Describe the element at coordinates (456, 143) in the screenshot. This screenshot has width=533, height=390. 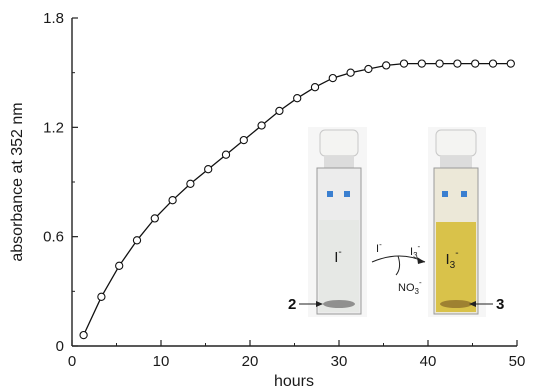
I see `right-cuvette-cap` at that location.